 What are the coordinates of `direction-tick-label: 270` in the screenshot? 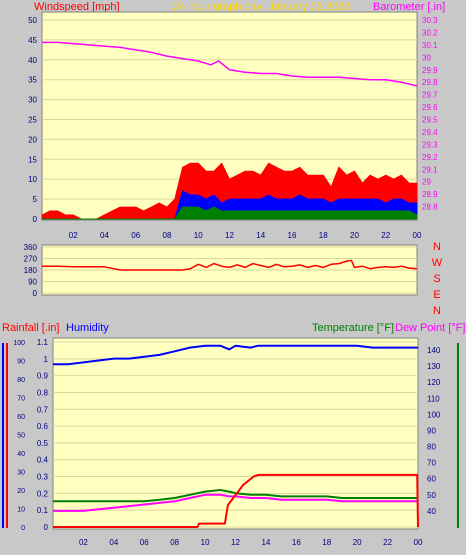 It's located at (31, 259).